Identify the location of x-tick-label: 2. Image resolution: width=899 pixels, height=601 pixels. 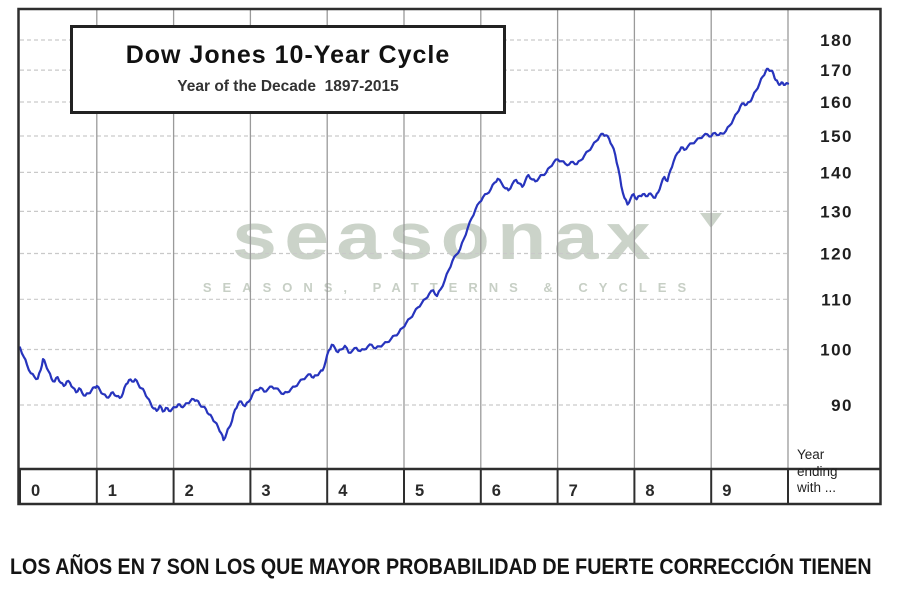
(189, 491).